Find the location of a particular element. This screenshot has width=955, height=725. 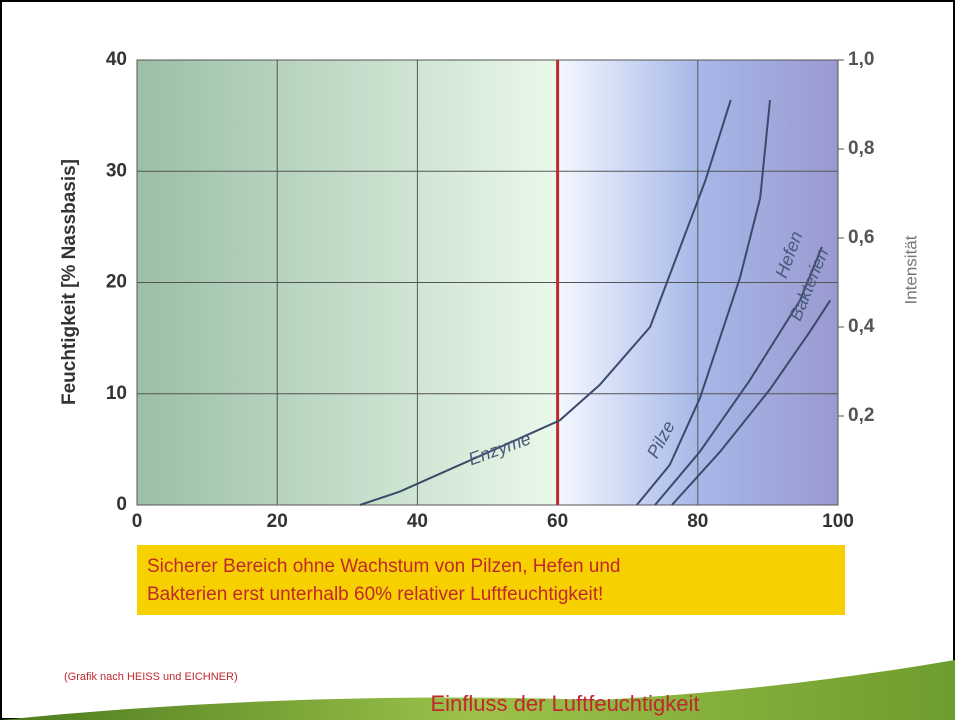

y-tick-label: 30 is located at coordinates (116, 170).